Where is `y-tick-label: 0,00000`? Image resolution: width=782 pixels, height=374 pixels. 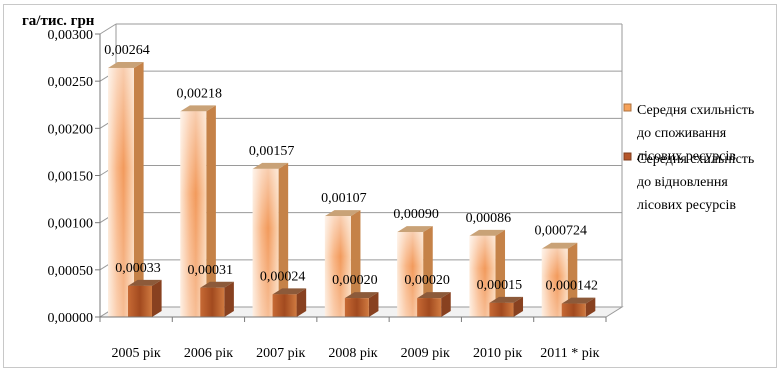 y-tick-label: 0,00000 is located at coordinates (71, 318).